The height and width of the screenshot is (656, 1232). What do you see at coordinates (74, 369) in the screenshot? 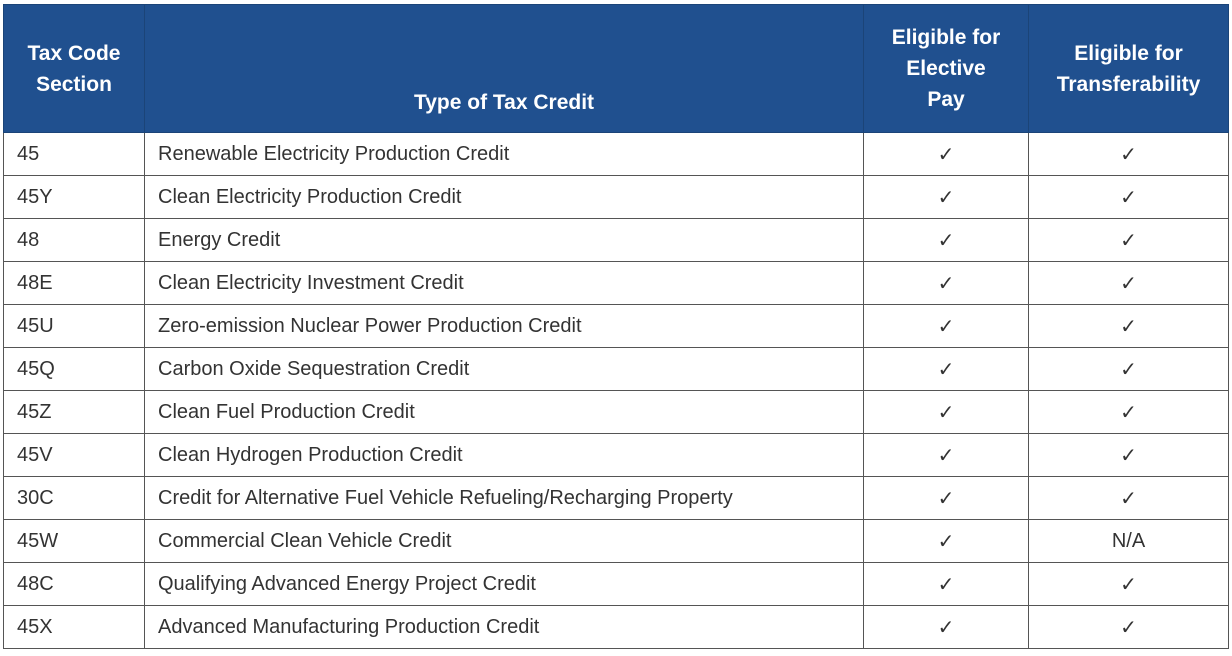
I see `tax-code-cell: 45Q` at bounding box center [74, 369].